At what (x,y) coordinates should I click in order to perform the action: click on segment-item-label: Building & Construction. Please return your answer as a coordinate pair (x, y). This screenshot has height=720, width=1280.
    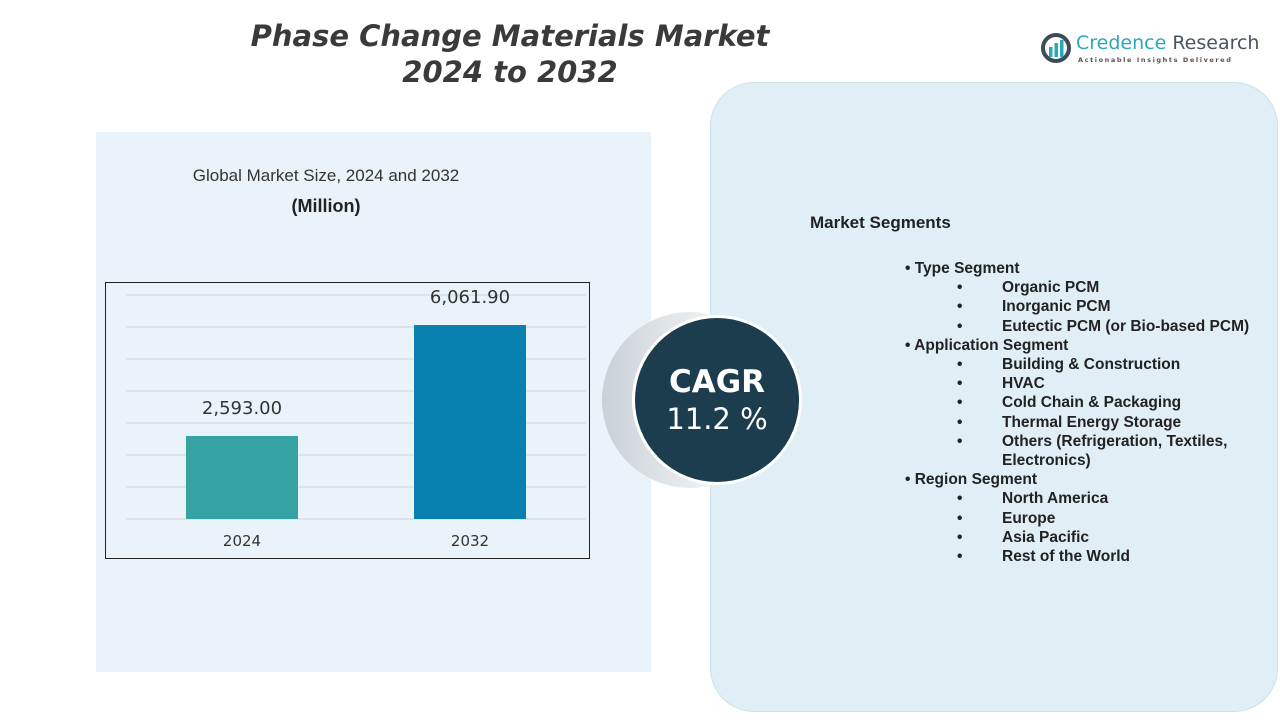
    Looking at the image, I should click on (1091, 365).